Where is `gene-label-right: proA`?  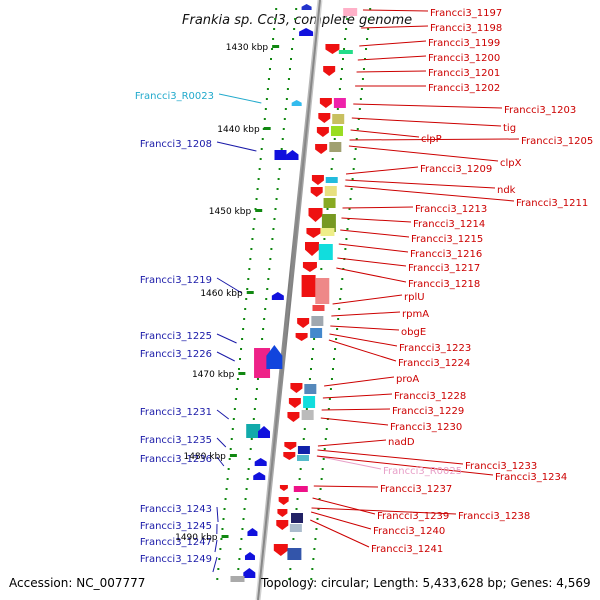
gene-label-right: proA is located at coordinates (407, 379).